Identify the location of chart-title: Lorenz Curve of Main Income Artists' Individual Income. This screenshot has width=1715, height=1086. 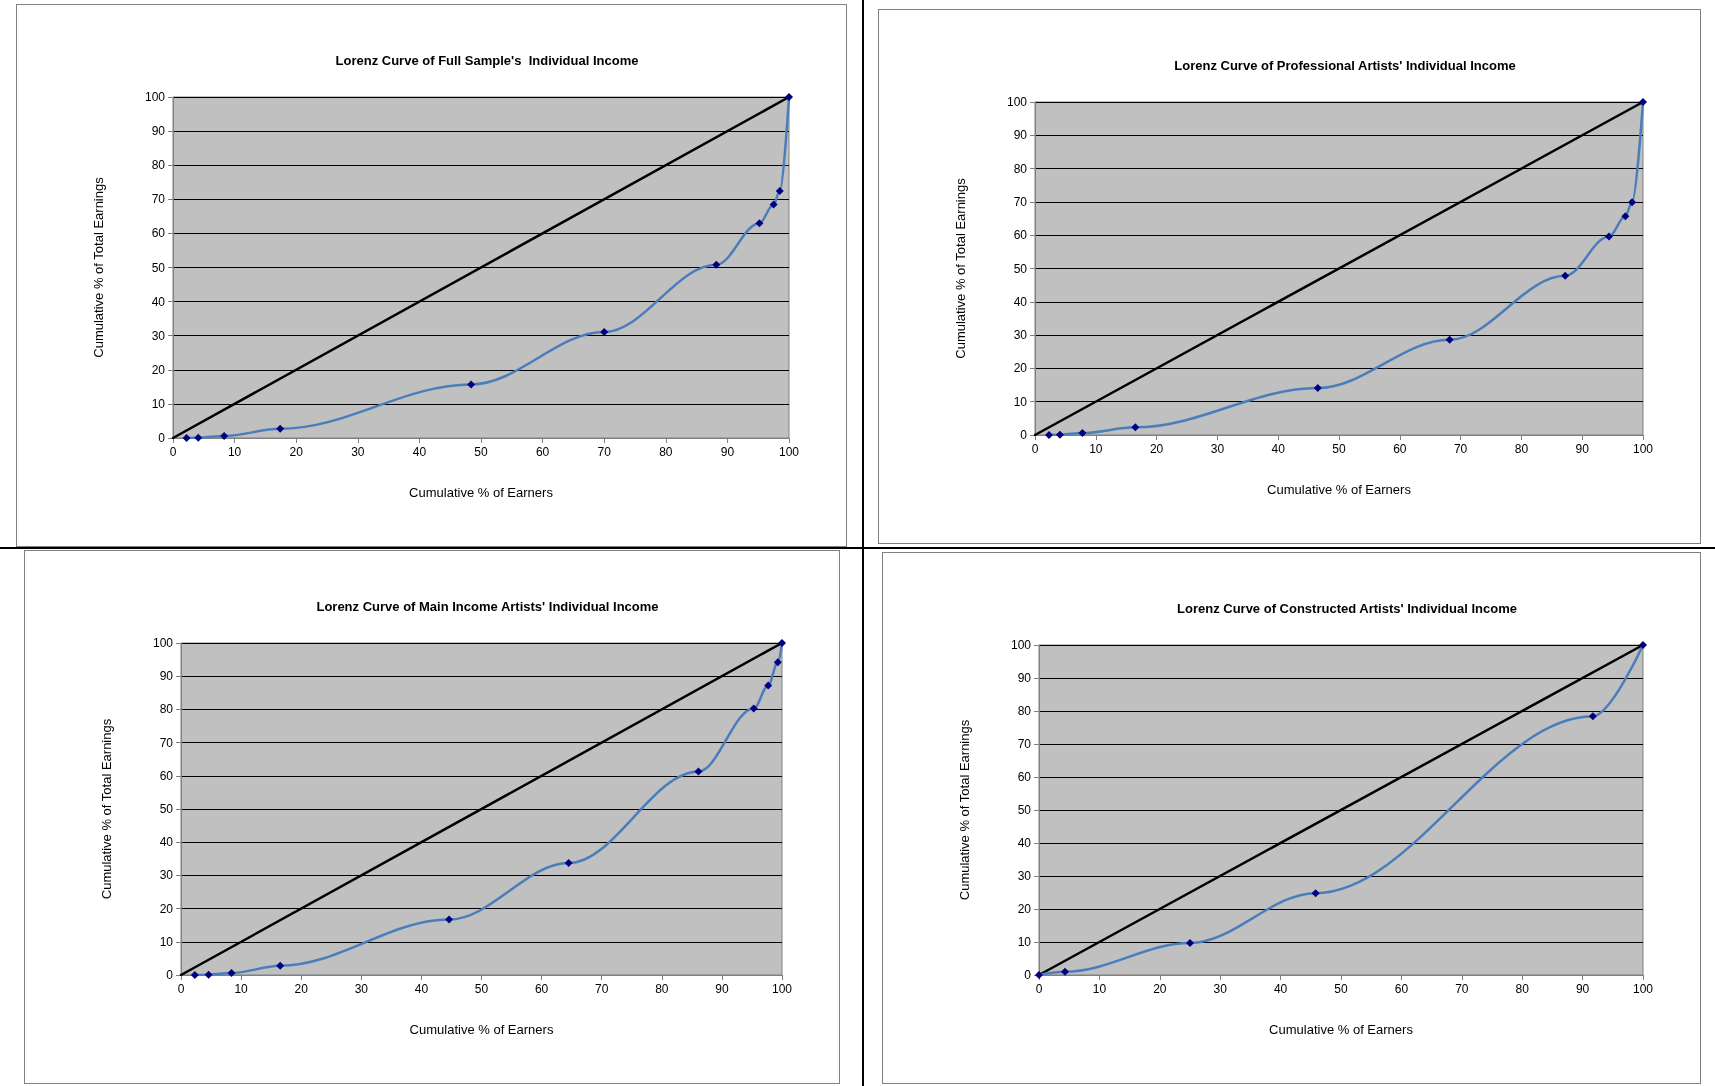
(487, 606).